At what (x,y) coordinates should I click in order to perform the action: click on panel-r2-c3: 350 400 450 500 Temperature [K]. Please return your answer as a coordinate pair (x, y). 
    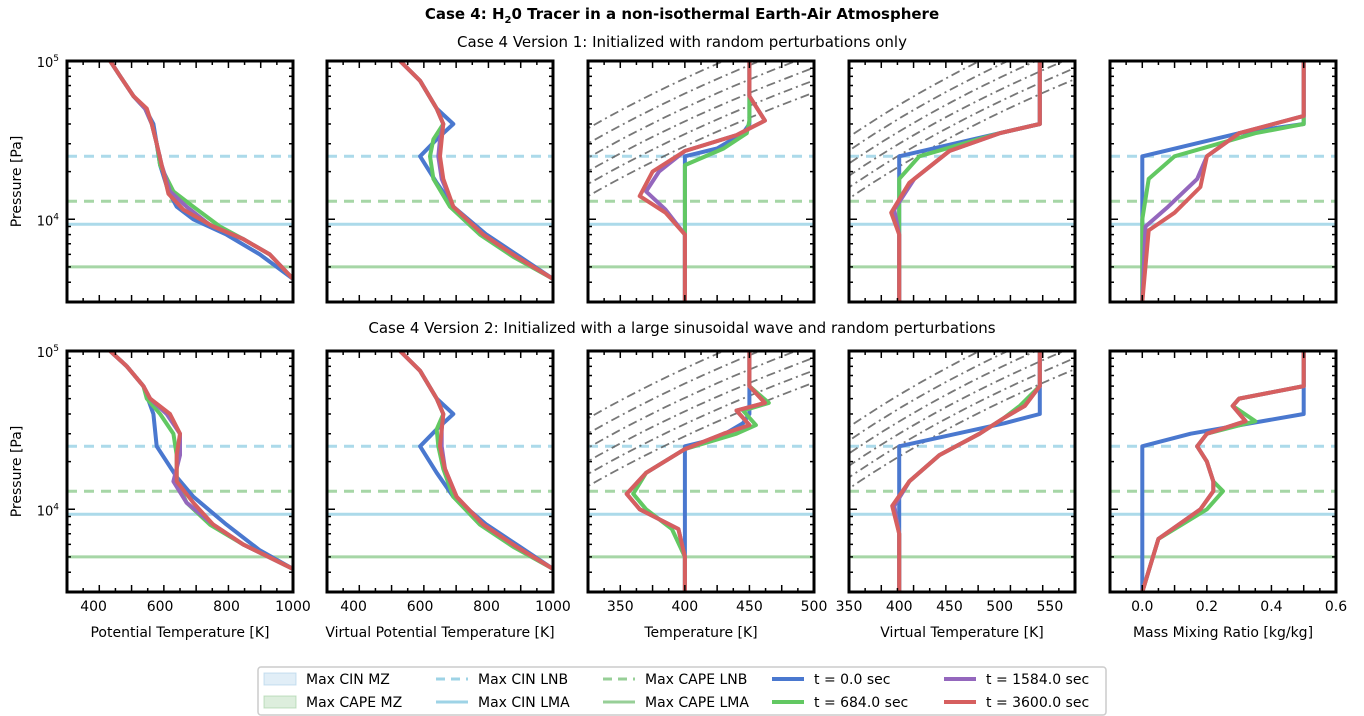
    Looking at the image, I should click on (707, 495).